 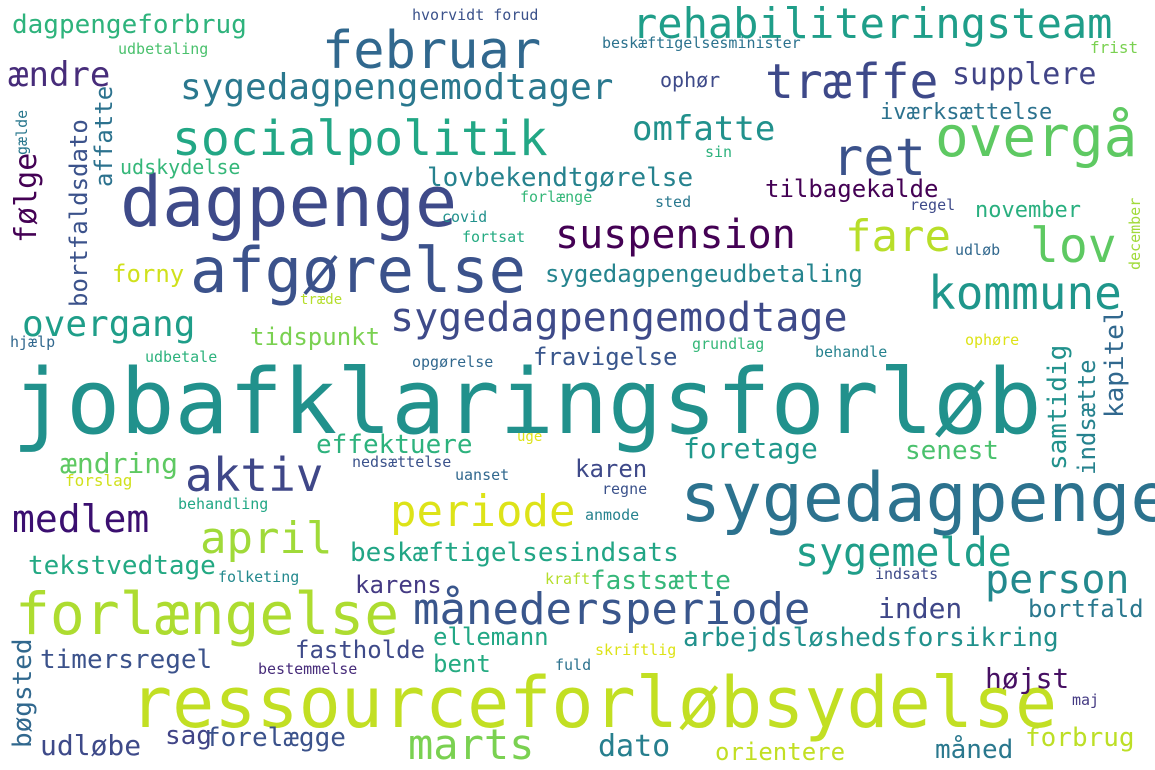 I want to click on word-anmode: anmode, so click(x=612, y=515).